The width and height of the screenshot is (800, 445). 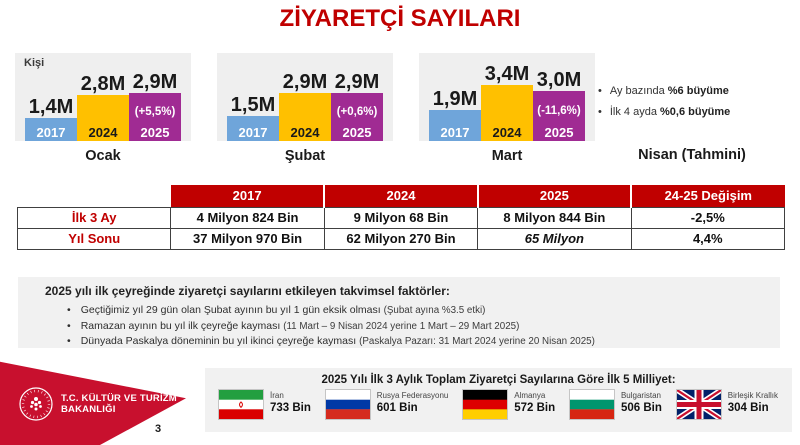 I want to click on row-label-year-end: Yıl Sonu, so click(x=94, y=238).